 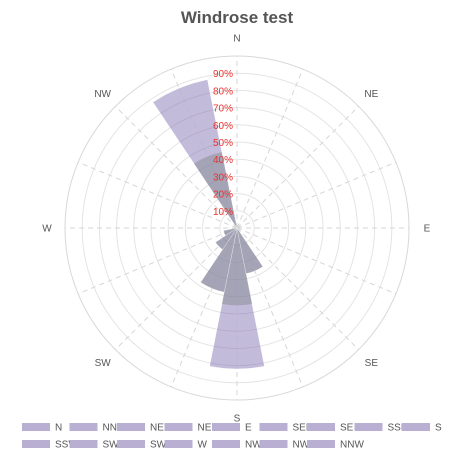 I want to click on sector-ssw, so click(x=219, y=260).